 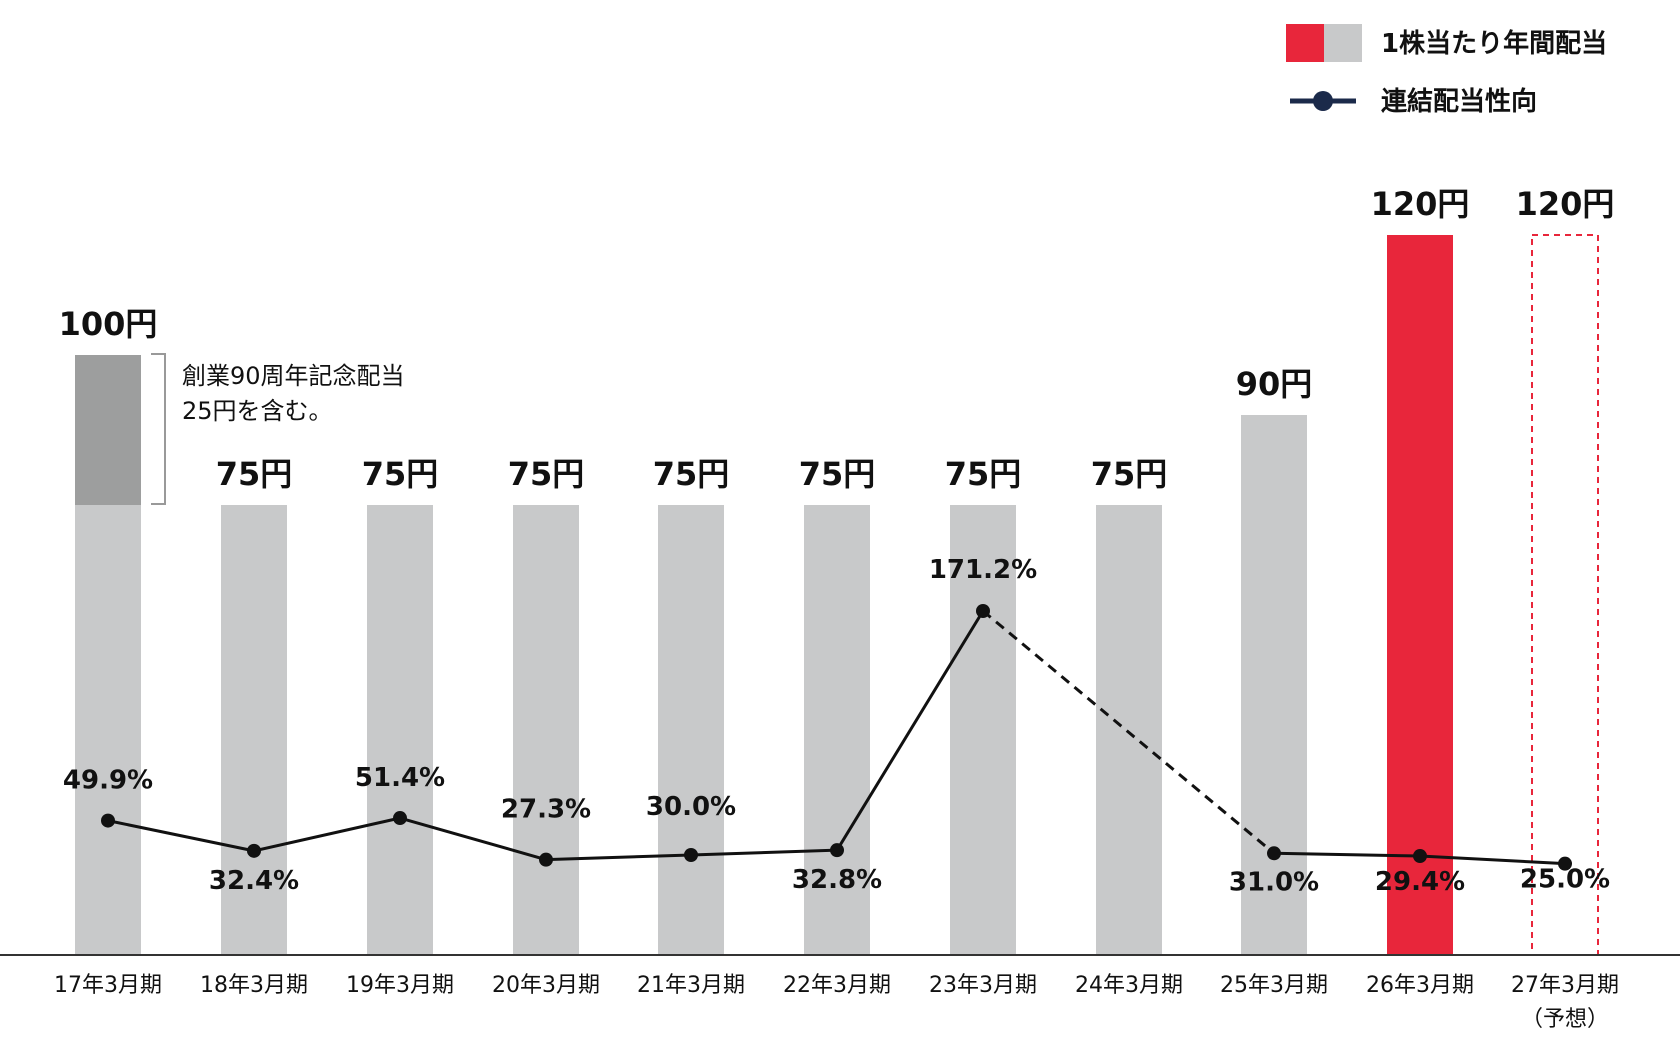 What do you see at coordinates (158, 429) in the screenshot?
I see `annotation-bracket` at bounding box center [158, 429].